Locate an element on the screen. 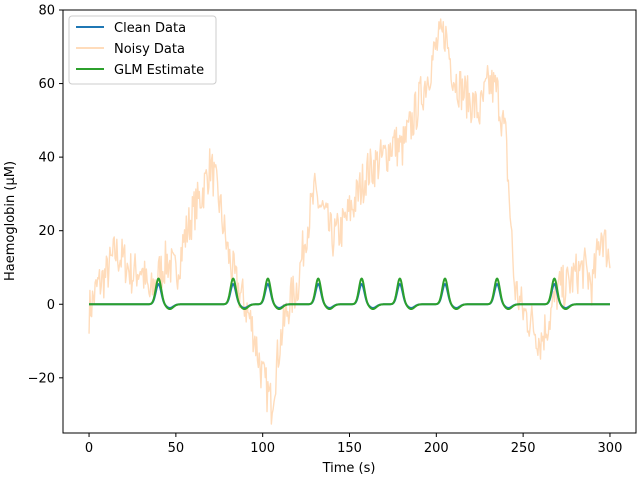 The height and width of the screenshot is (480, 640). legend-box is located at coordinates (142, 50).